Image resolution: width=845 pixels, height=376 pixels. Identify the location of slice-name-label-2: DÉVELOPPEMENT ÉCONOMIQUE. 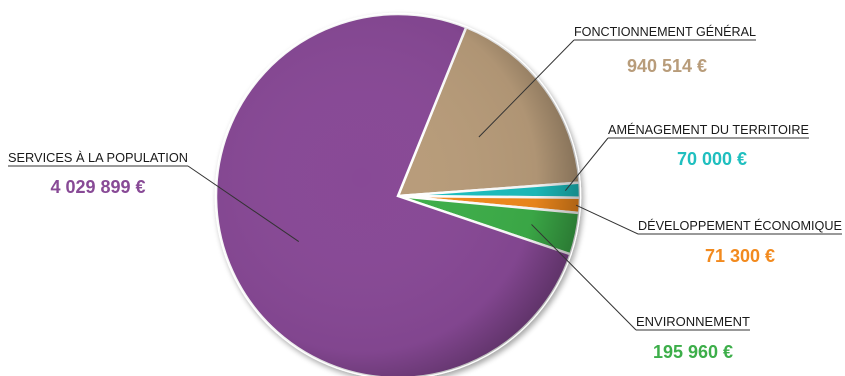
(740, 225).